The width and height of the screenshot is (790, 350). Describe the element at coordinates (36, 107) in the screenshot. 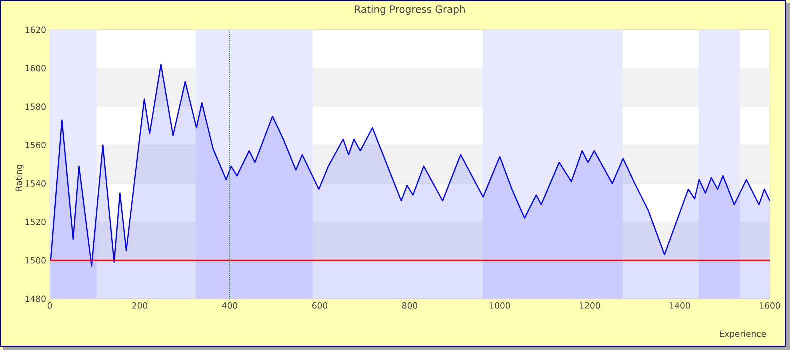

I see `y-tick-label: 1580` at that location.